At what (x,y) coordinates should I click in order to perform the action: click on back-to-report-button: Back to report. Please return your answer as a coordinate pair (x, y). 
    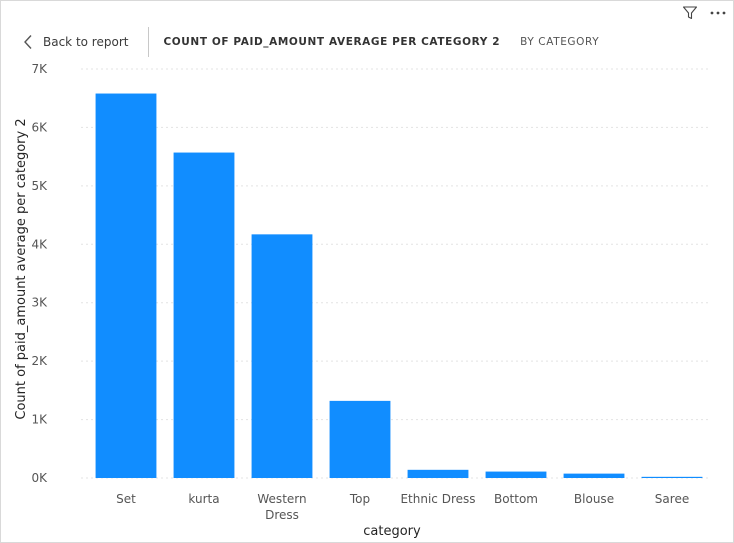
    Looking at the image, I should click on (76, 42).